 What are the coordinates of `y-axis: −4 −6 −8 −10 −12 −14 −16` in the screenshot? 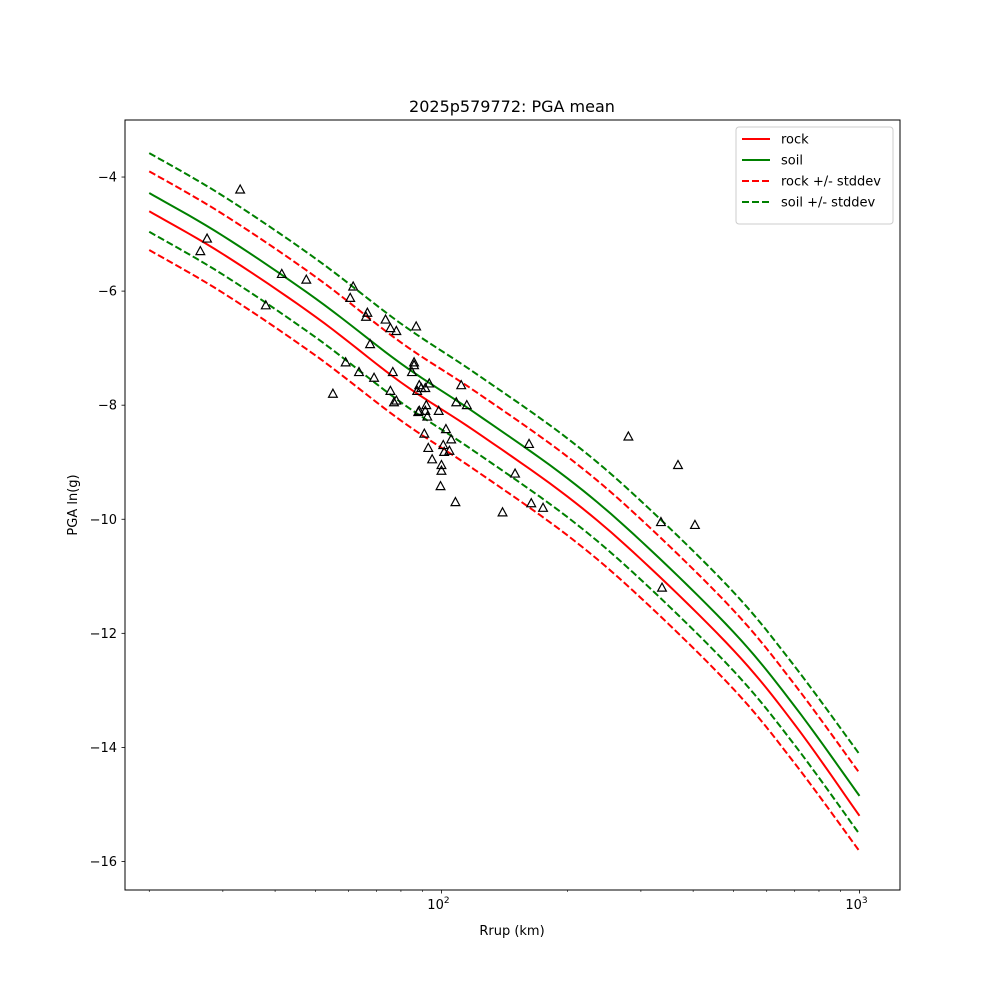 It's located at (107, 520).